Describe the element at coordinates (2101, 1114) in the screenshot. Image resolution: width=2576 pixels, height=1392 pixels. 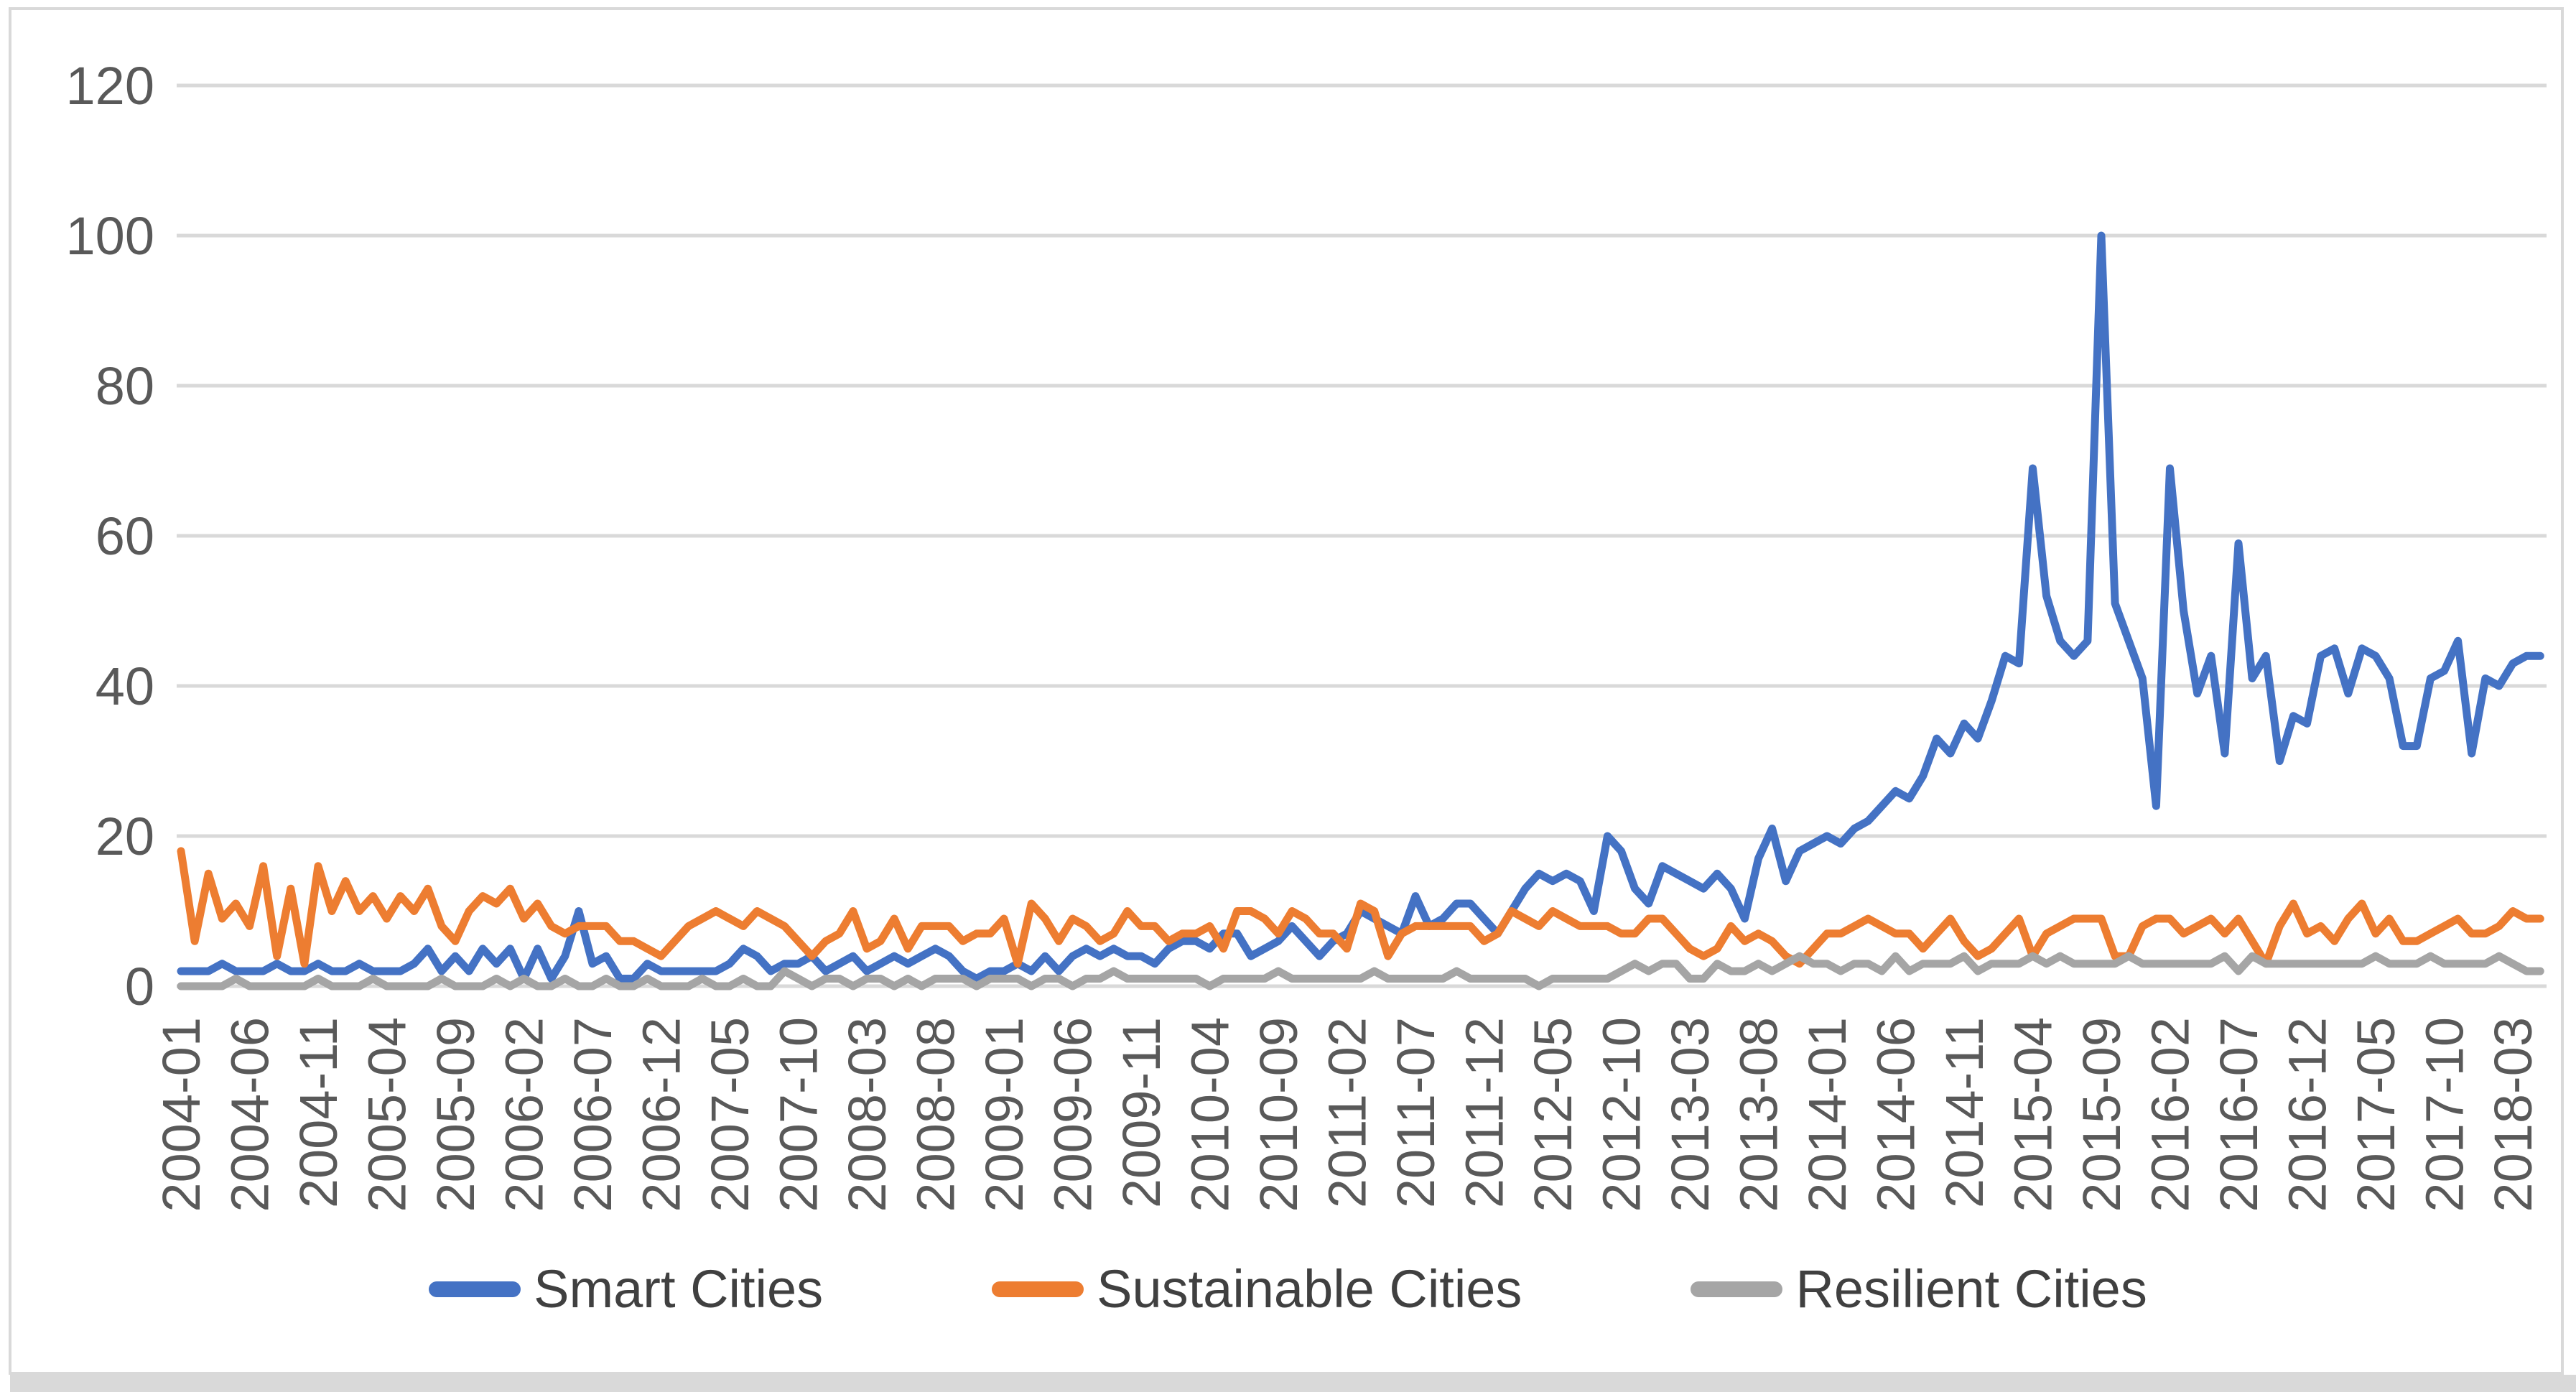
I see `x-axis-tick-label-2015-09: 2015-09` at that location.